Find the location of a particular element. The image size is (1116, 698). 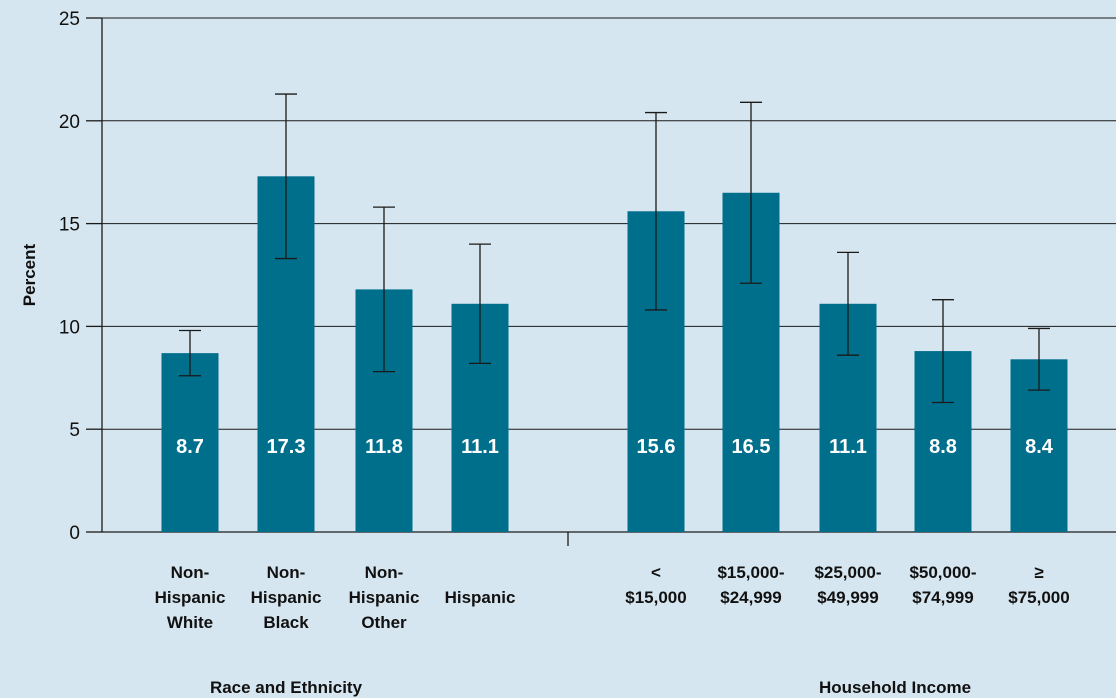

category-label: $50,000-$74,999 is located at coordinates (942, 585).